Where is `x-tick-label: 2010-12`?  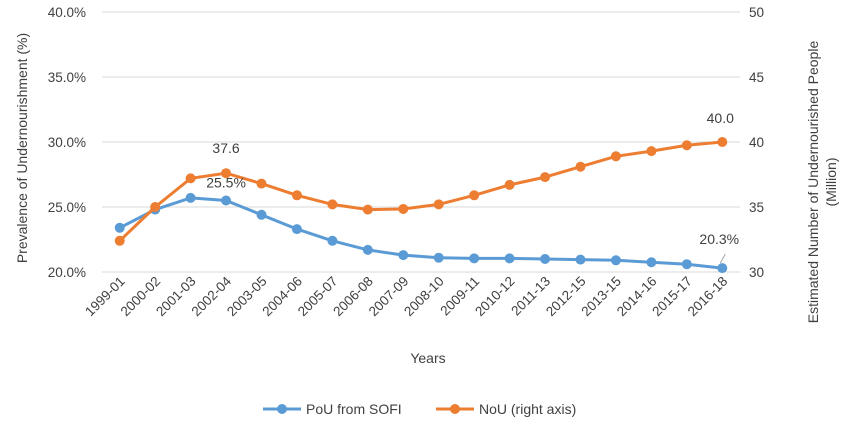
x-tick-label: 2010-12 is located at coordinates (495, 297).